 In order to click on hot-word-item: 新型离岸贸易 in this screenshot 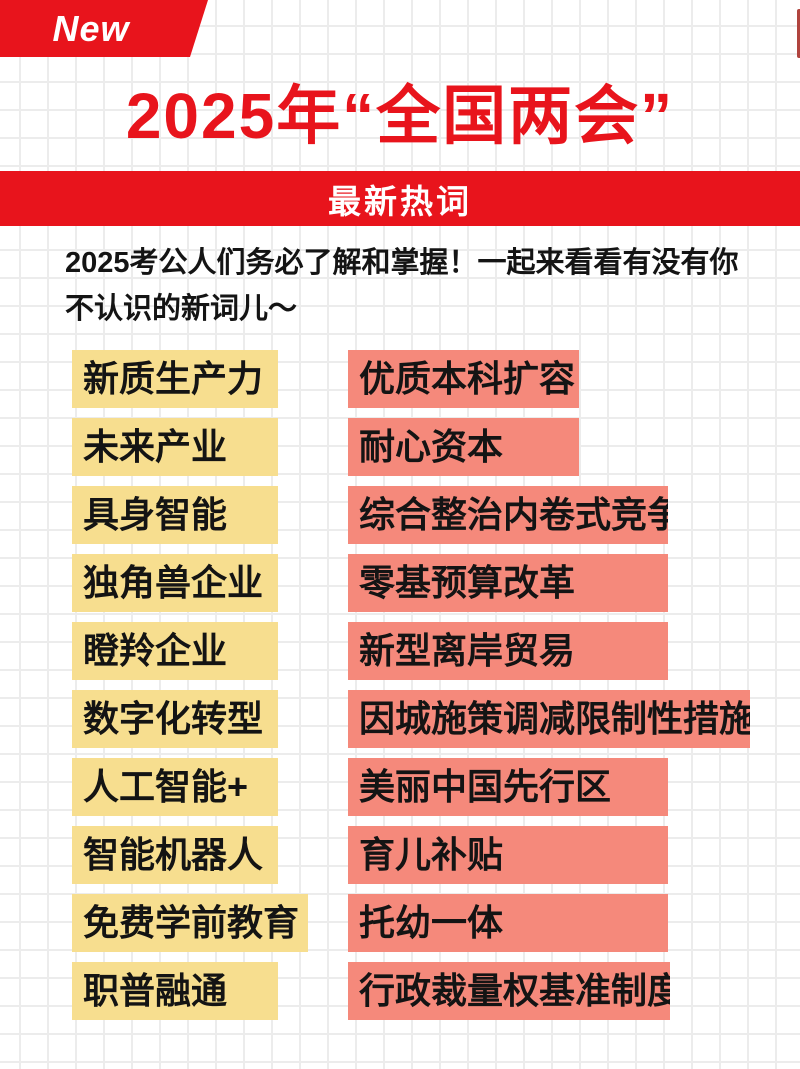, I will do `click(508, 651)`.